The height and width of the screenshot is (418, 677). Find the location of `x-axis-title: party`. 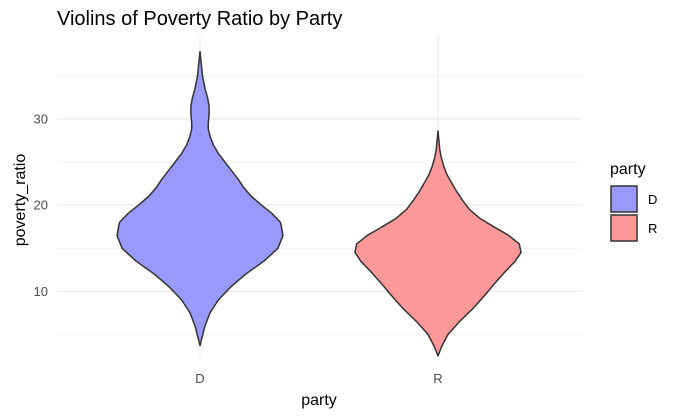

x-axis-title: party is located at coordinates (319, 400).